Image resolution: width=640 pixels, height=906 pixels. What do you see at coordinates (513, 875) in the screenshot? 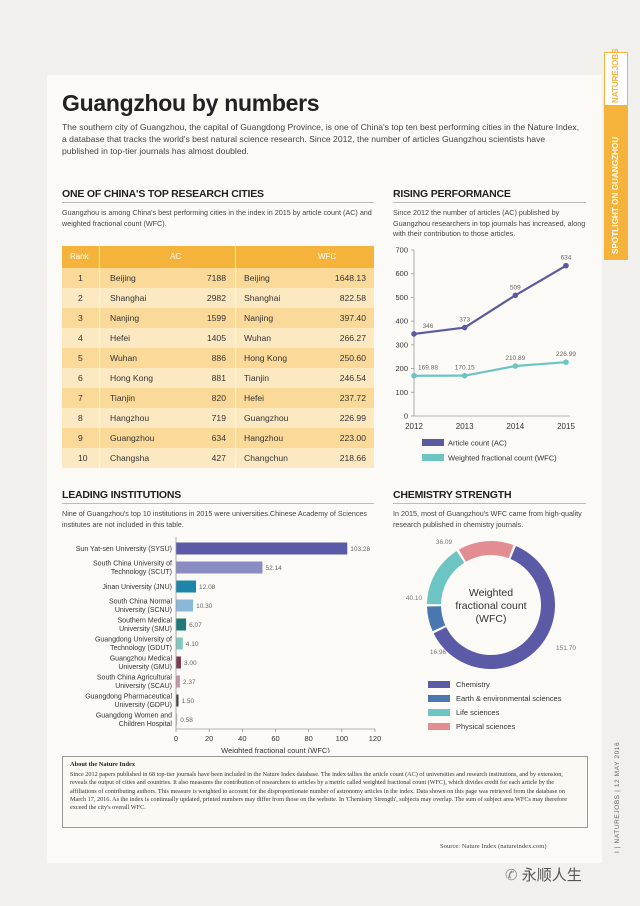
I see `wechat-icon: ✆` at bounding box center [513, 875].